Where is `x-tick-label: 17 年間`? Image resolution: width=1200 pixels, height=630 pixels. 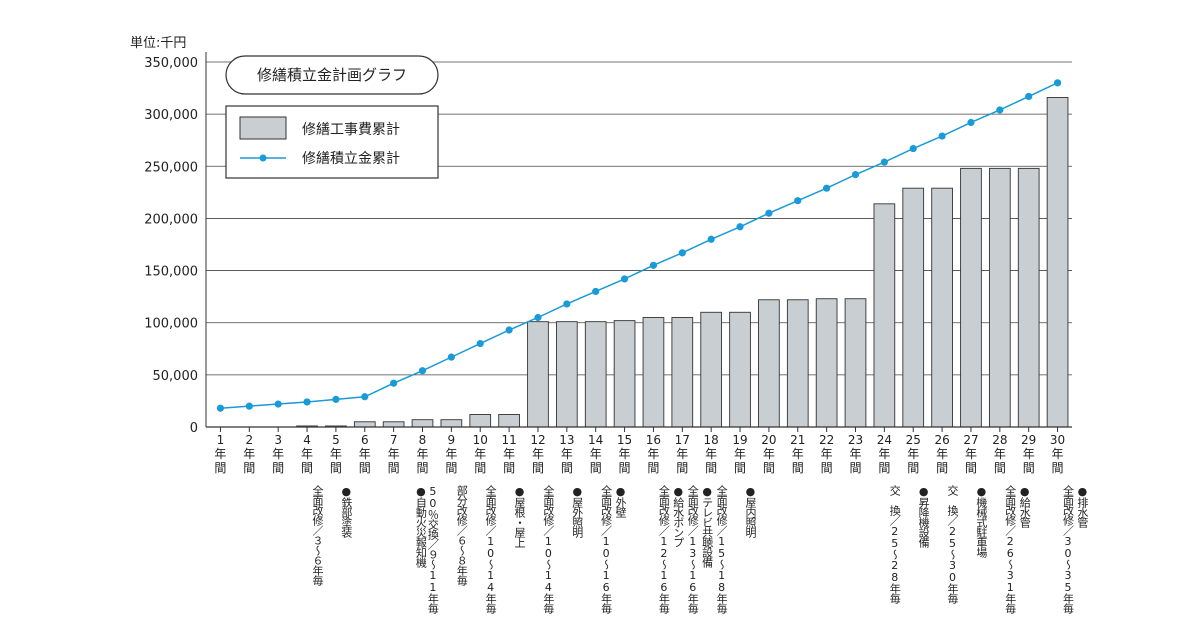 x-tick-label: 17 年間 is located at coordinates (682, 454).